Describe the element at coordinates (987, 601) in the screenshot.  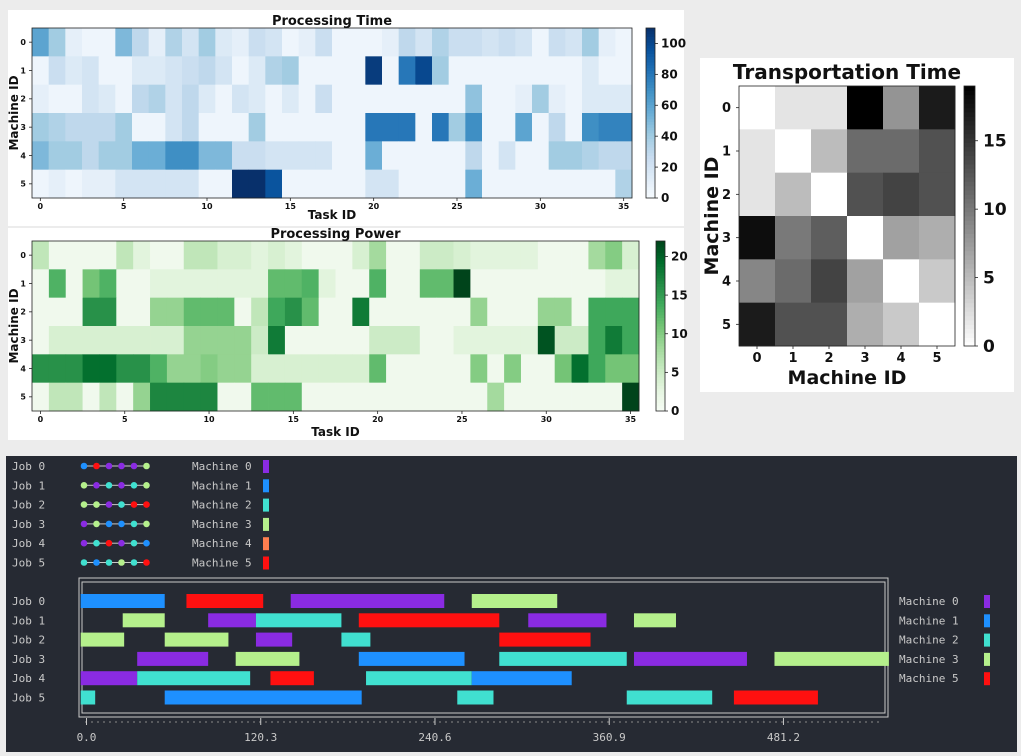
I see `gantt-legend-swatch` at that location.